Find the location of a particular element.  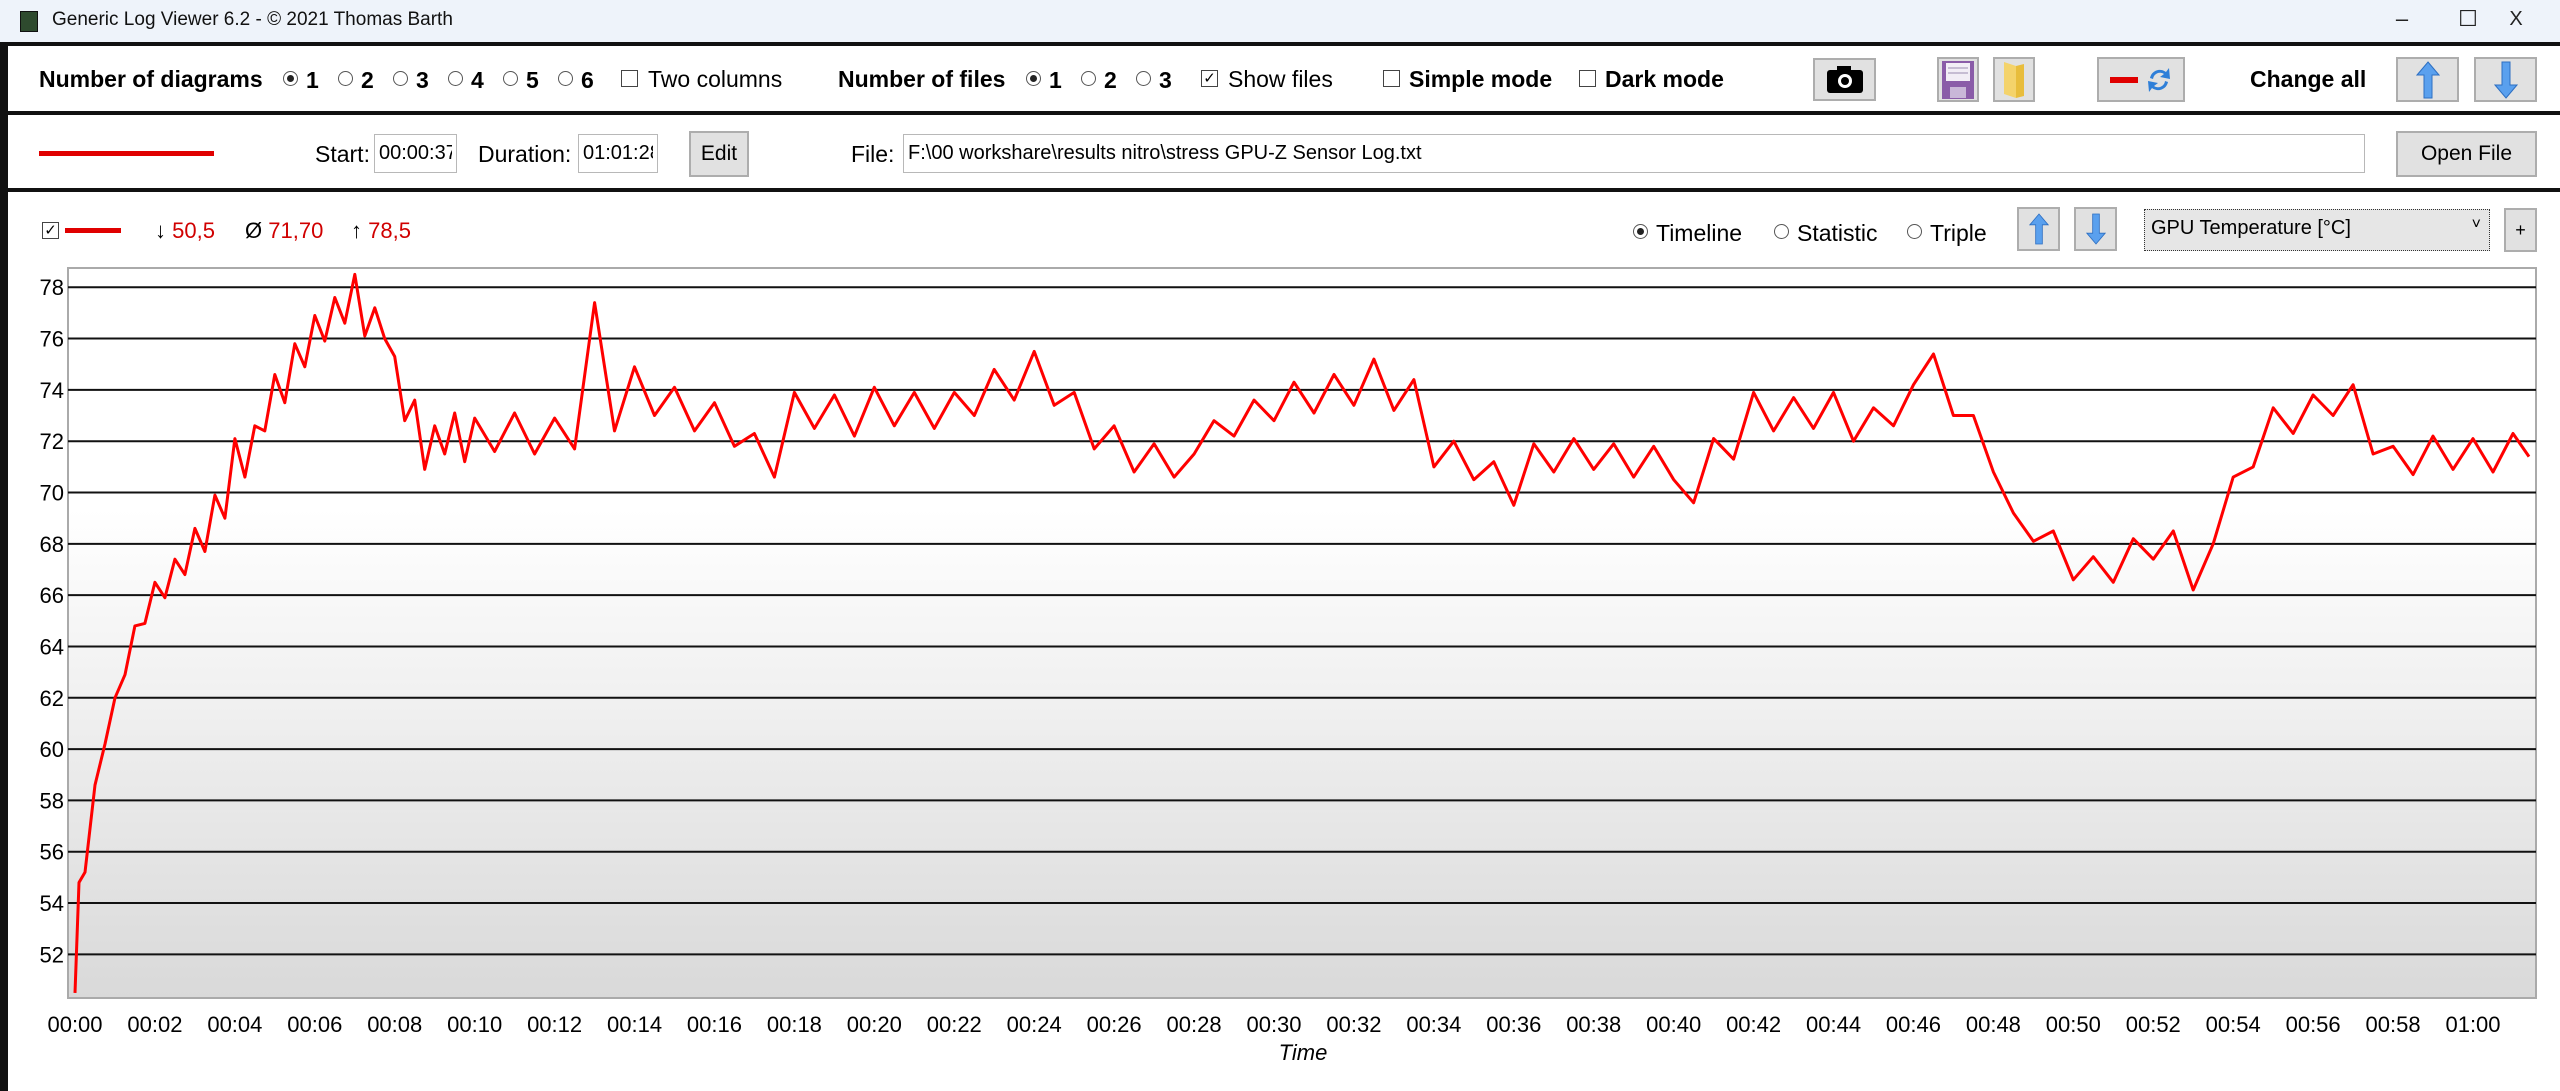

files-3-radio is located at coordinates (1143, 78).